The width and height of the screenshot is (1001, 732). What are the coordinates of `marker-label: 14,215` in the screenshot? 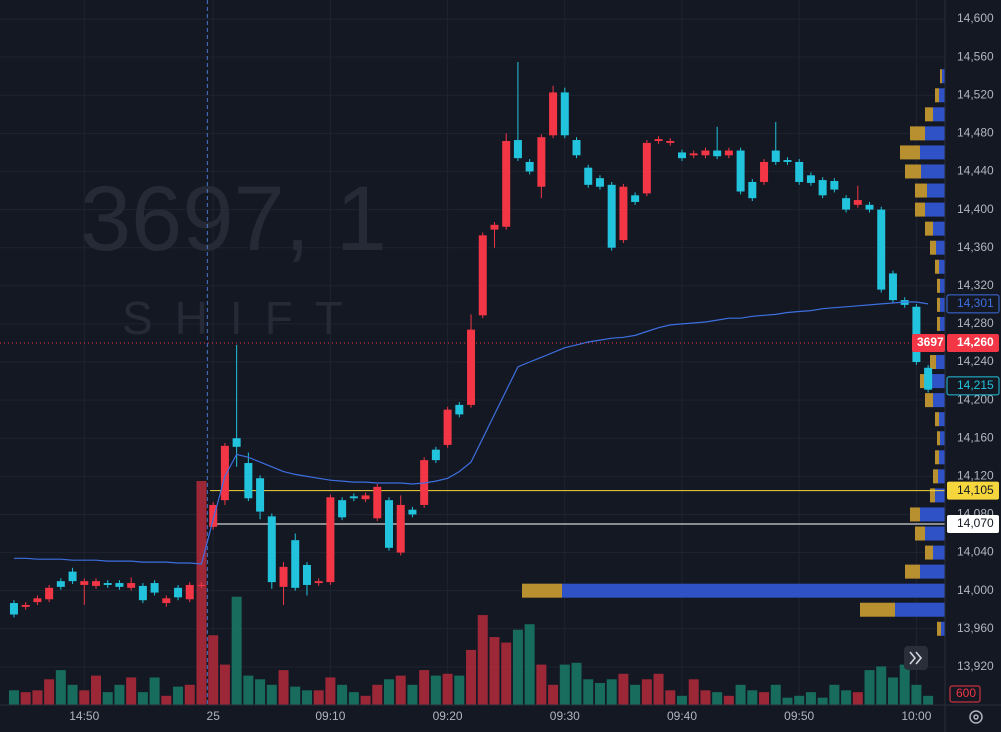 It's located at (975, 385).